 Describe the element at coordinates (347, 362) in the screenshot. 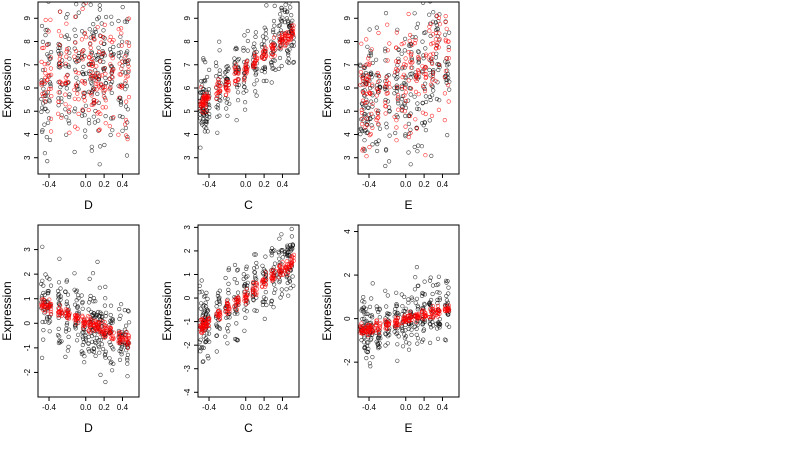

I see `y-tick-label: -2` at that location.